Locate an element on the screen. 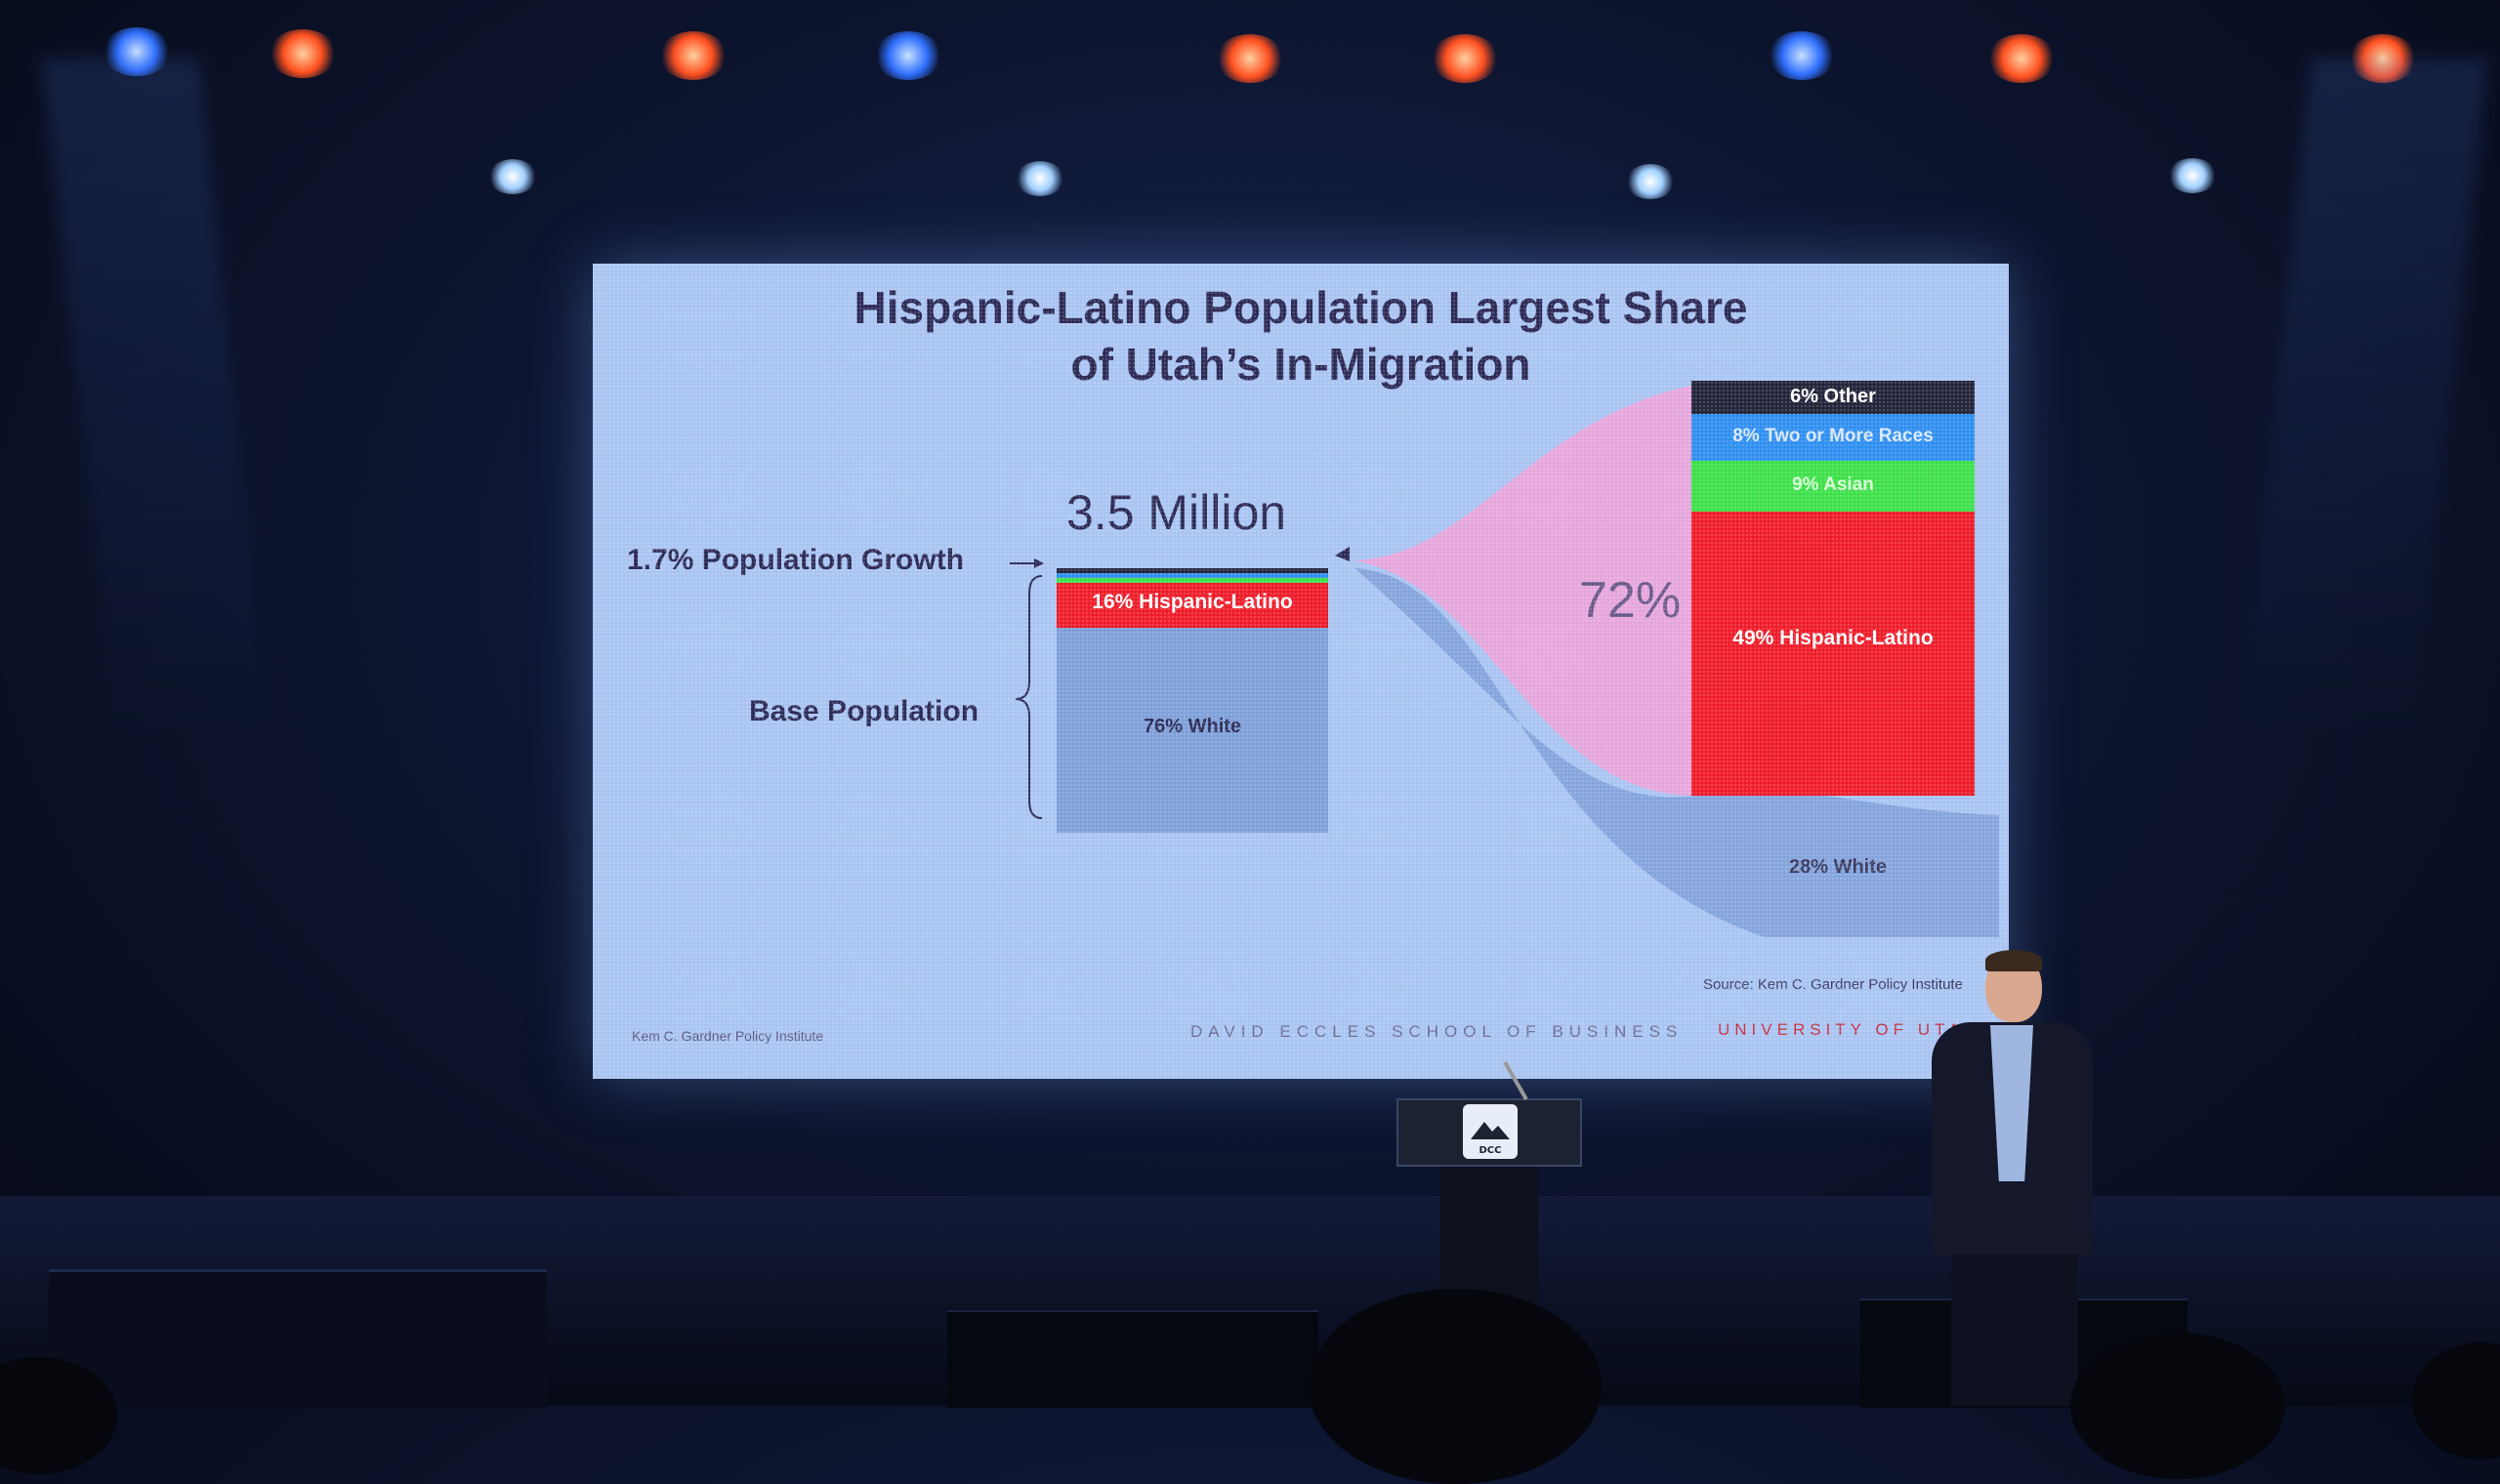  mountain-icon is located at coordinates (1490, 1131).